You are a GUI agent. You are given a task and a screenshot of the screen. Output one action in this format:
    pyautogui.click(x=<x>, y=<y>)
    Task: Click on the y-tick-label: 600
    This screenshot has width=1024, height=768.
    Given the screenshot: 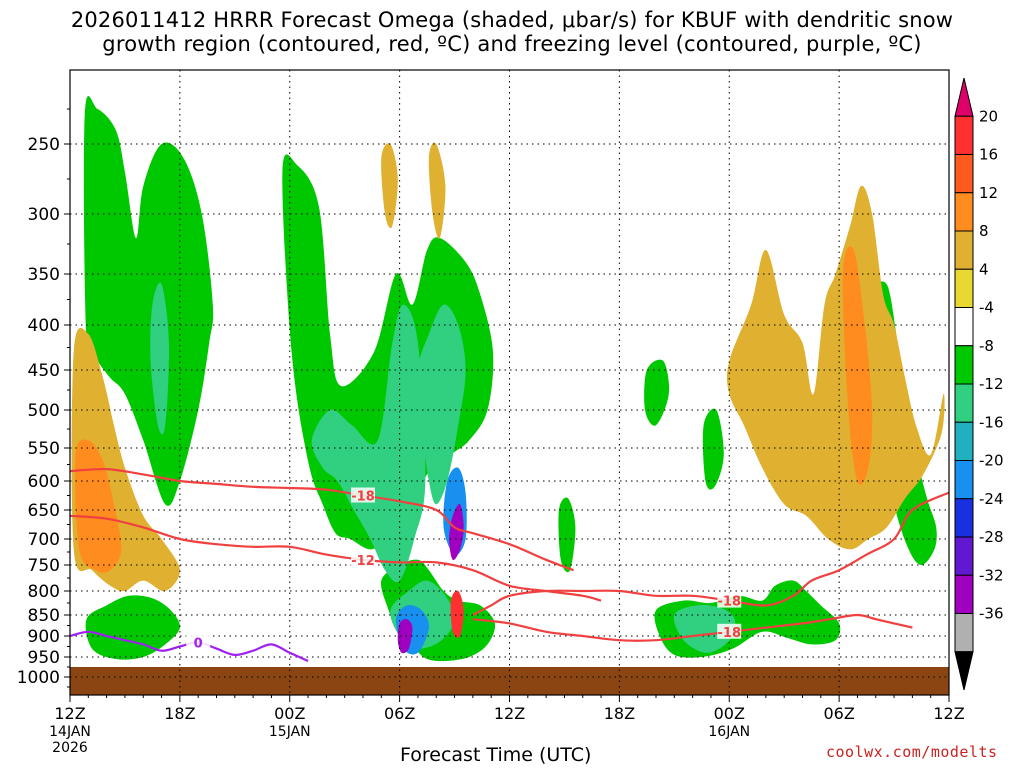 What is the action you would take?
    pyautogui.click(x=44, y=482)
    